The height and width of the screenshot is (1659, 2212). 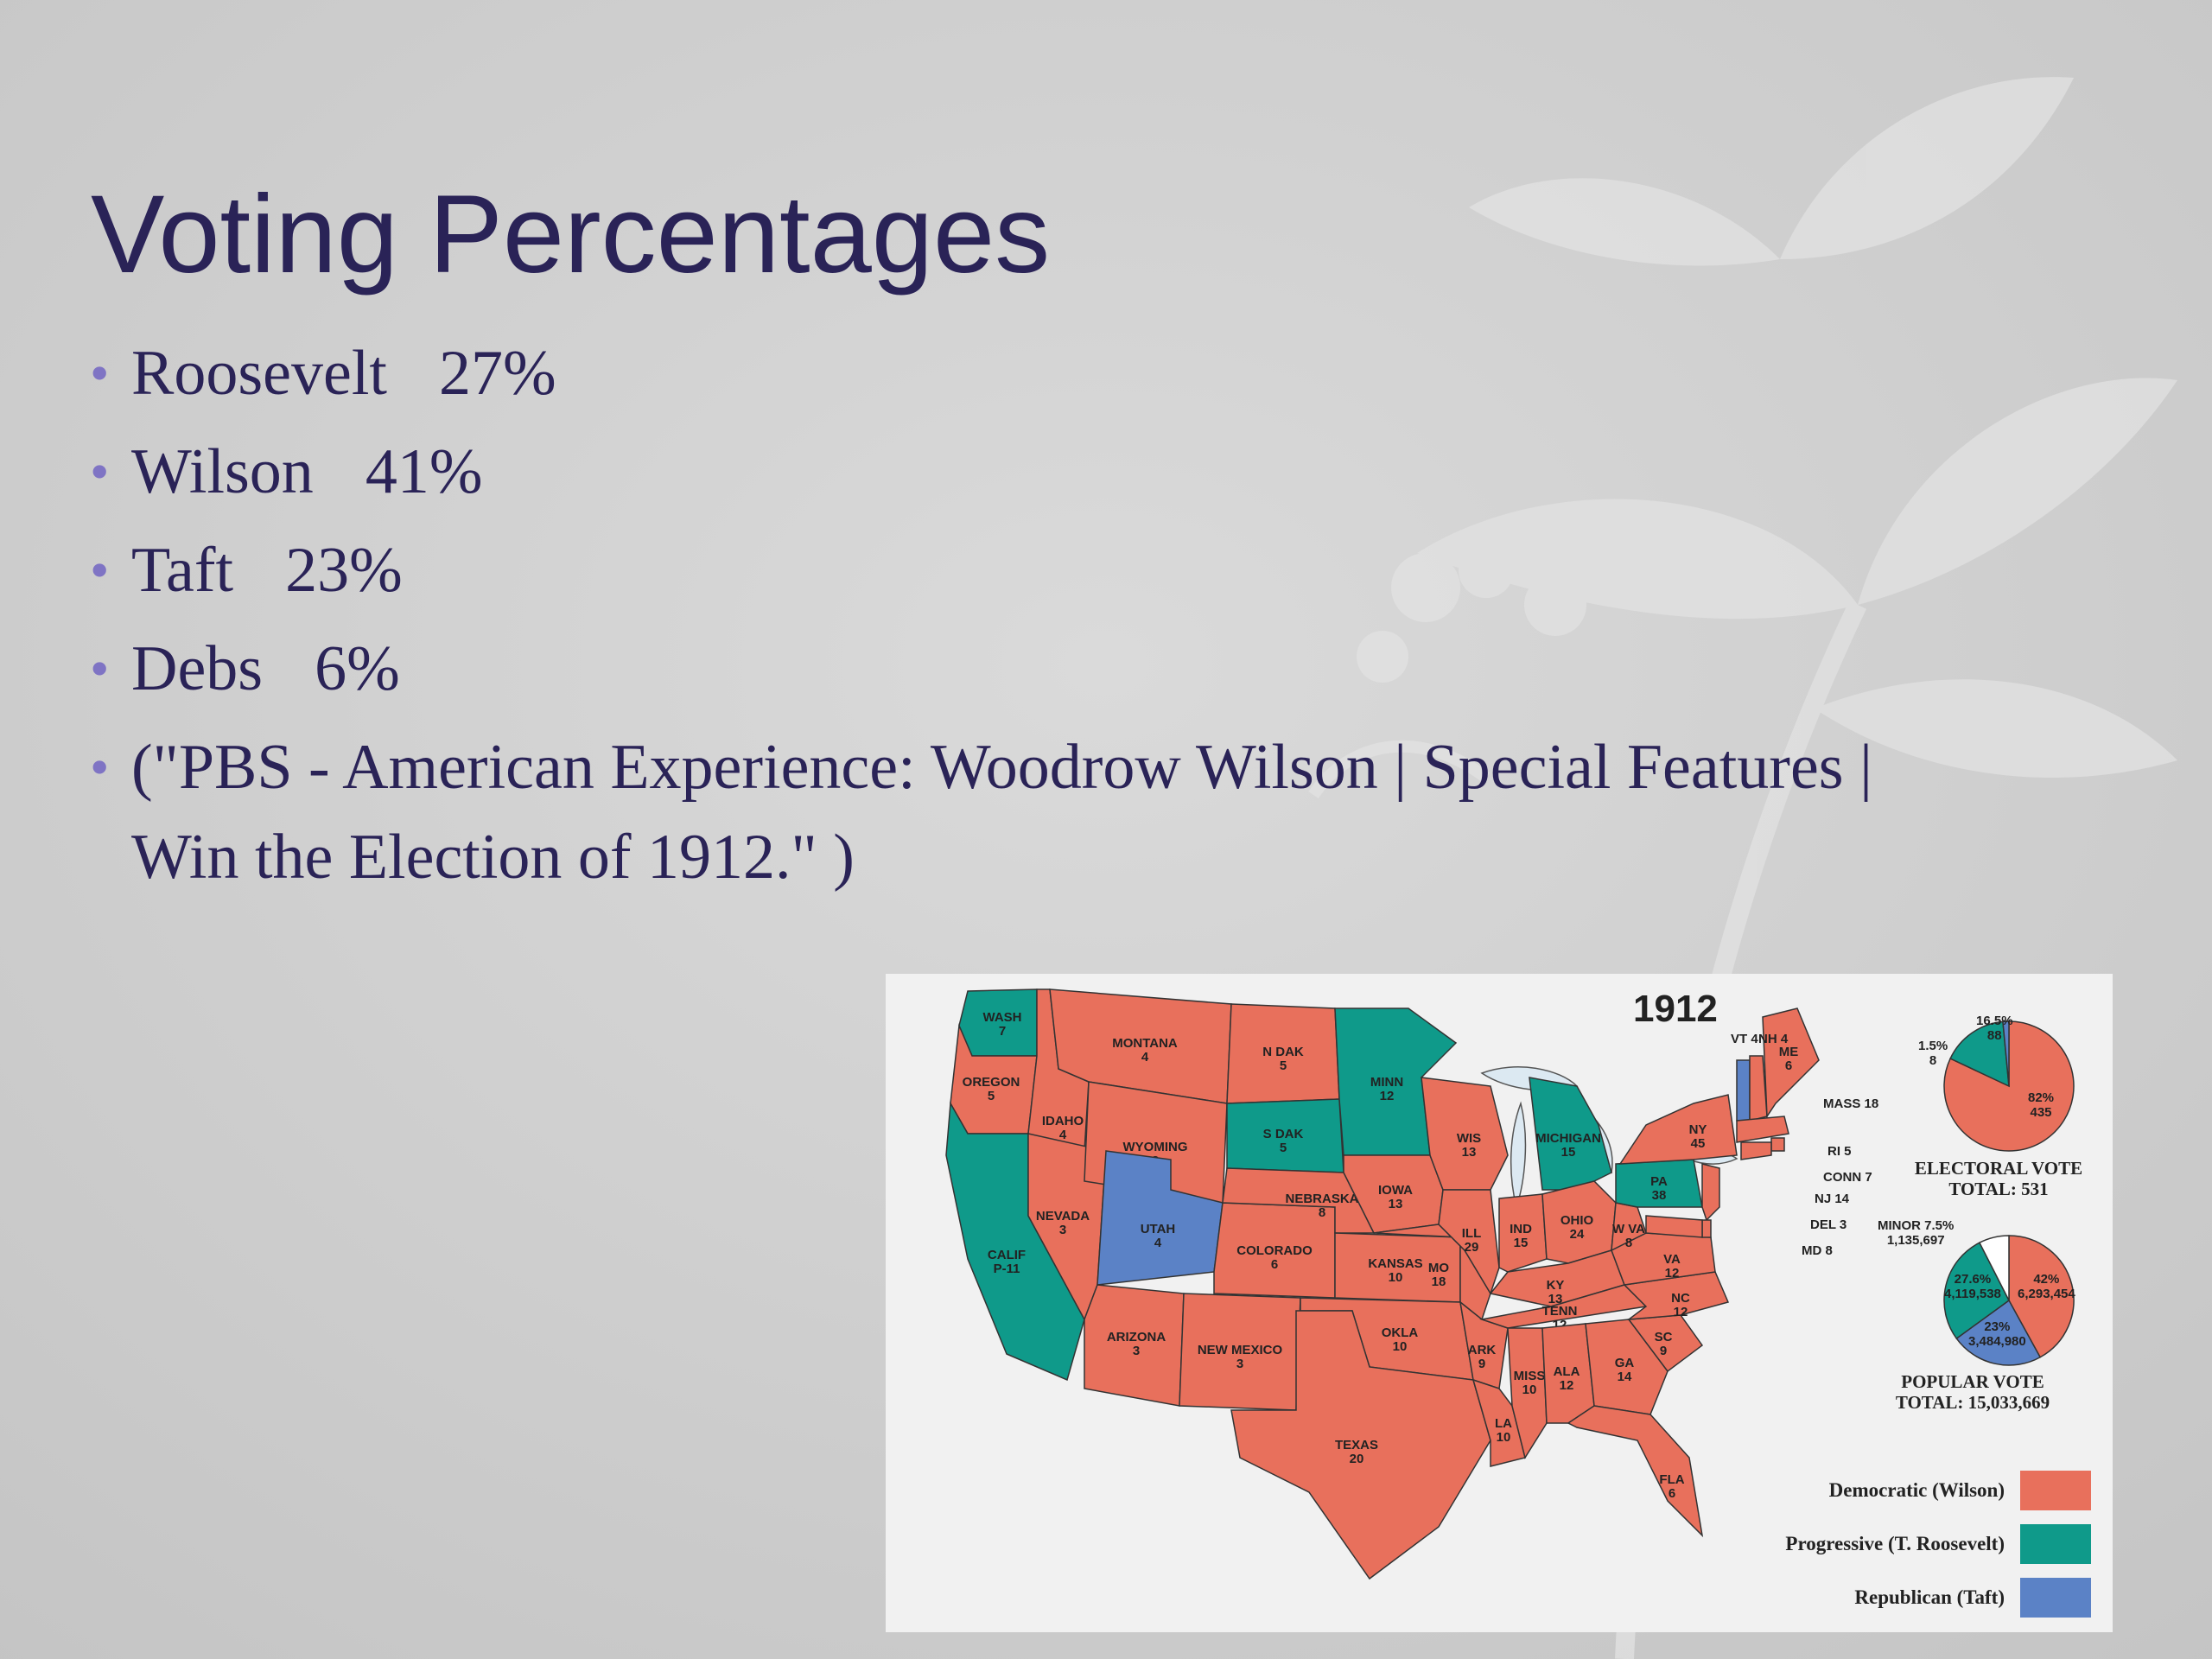 What do you see at coordinates (1002, 1017) in the screenshot?
I see `state-label: WASH` at bounding box center [1002, 1017].